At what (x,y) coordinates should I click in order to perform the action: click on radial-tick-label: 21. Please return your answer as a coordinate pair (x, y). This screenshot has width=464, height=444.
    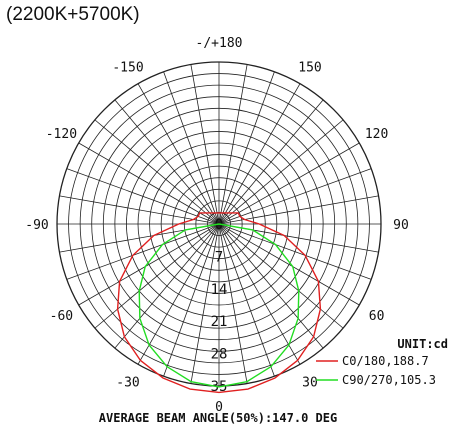
    Looking at the image, I should click on (219, 322).